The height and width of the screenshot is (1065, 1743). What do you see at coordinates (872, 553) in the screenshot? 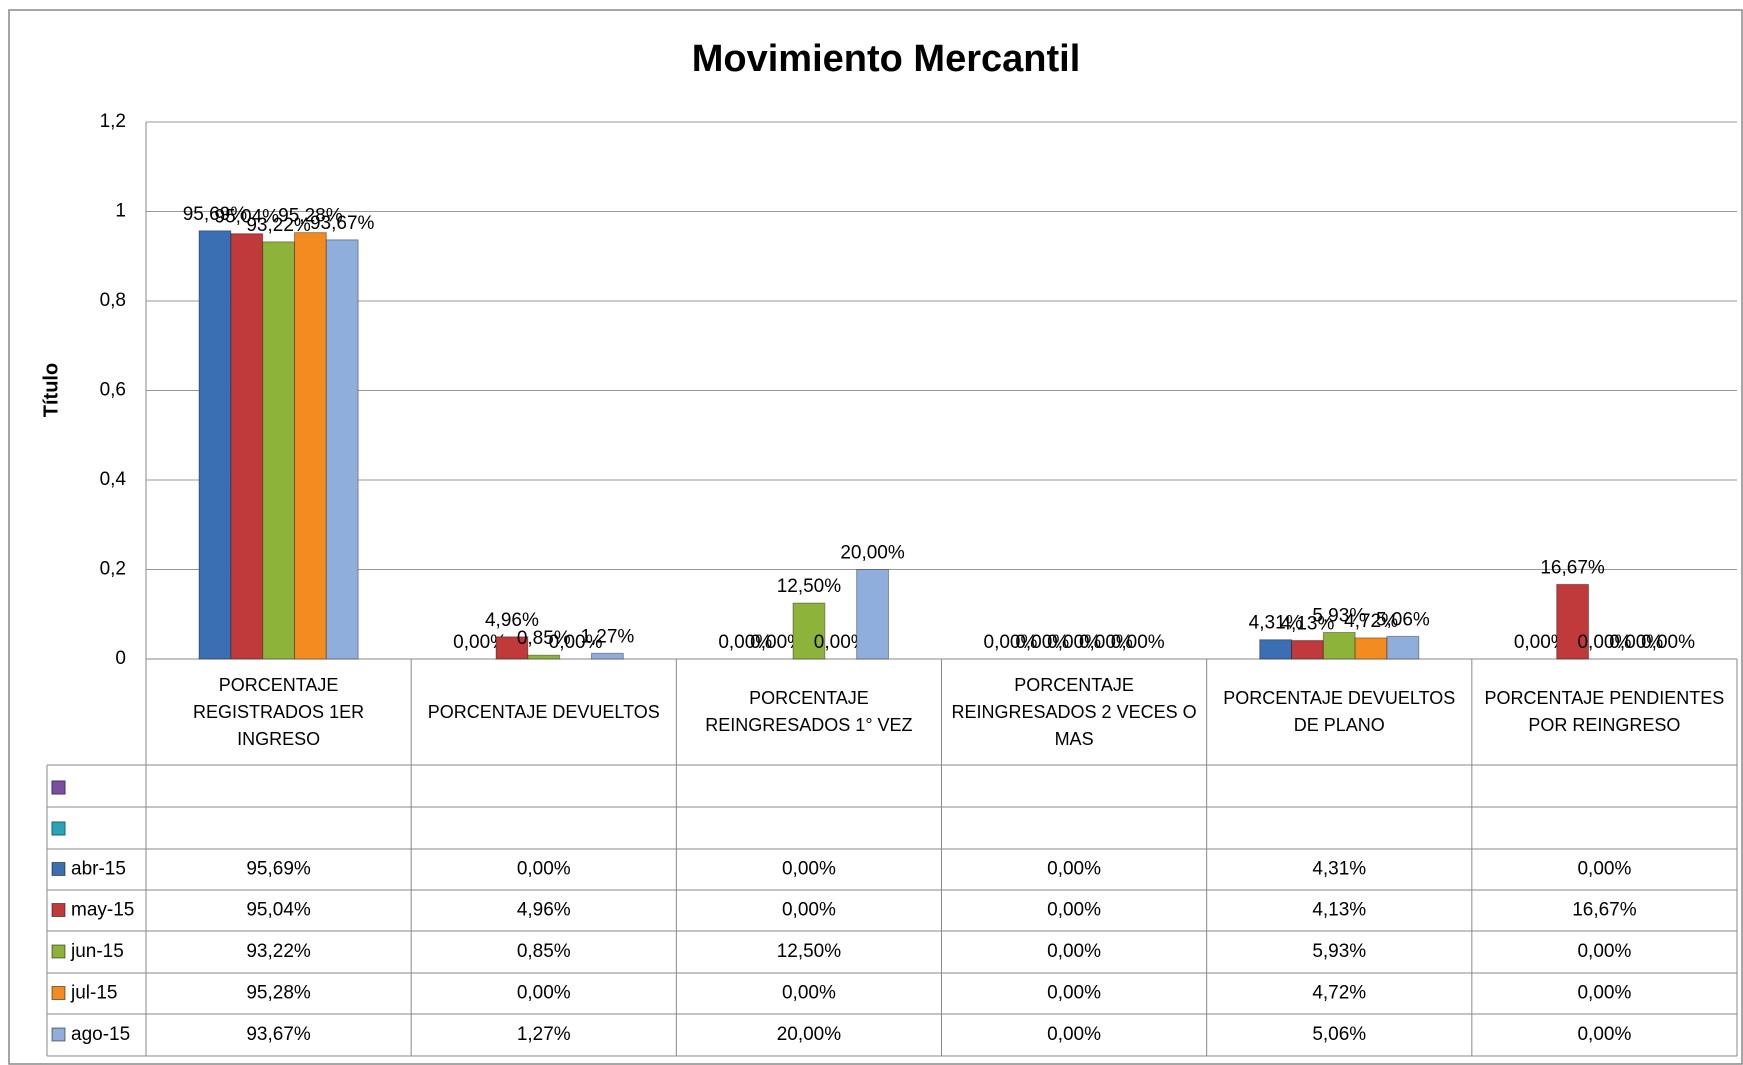
I see `data-label: 20,00%` at bounding box center [872, 553].